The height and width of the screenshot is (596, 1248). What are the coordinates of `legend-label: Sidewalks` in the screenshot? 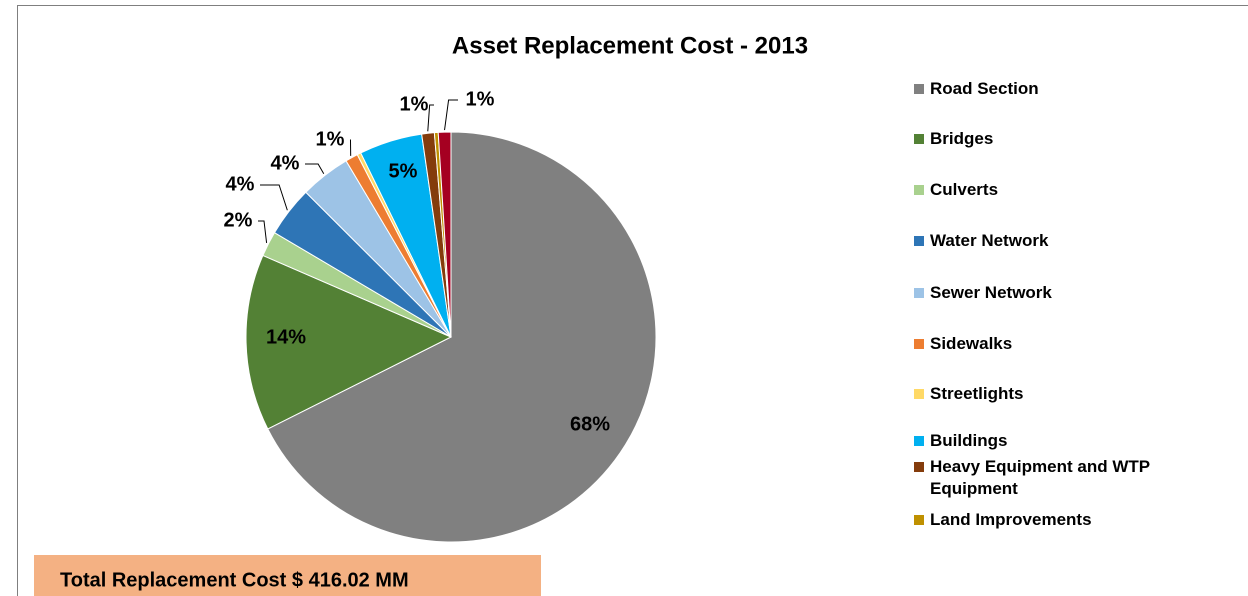 It's located at (971, 343).